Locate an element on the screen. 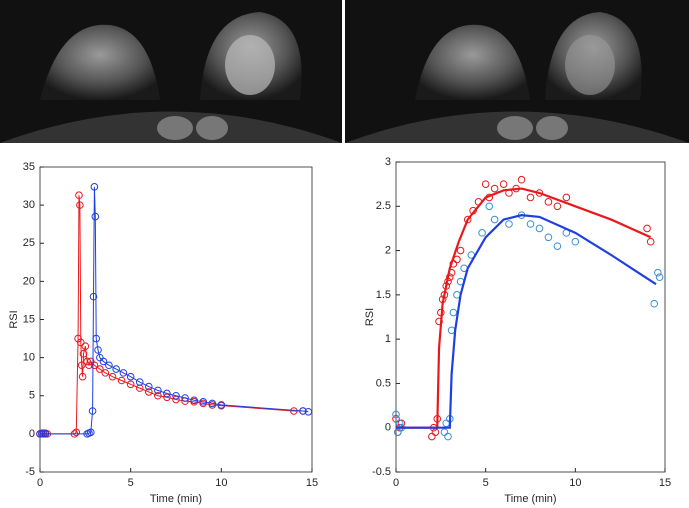 This screenshot has height=508, width=689. y-tick-label: -0.5 is located at coordinates (381, 472).